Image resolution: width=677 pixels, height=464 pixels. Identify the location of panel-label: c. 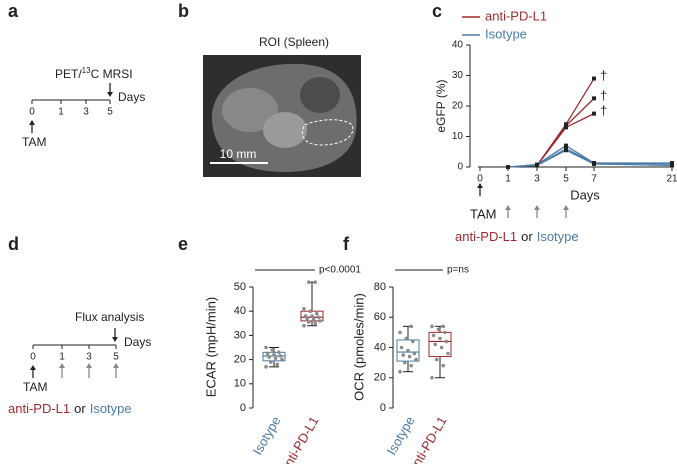
(437, 11).